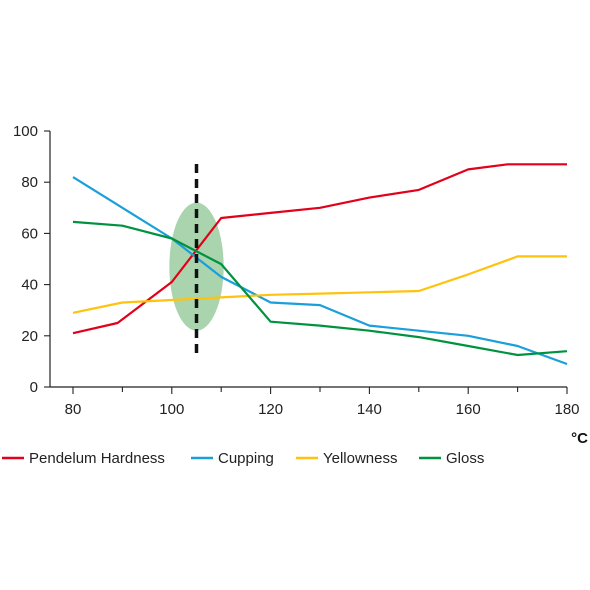  Describe the element at coordinates (73, 409) in the screenshot. I see `x-tick-label: 80` at that location.